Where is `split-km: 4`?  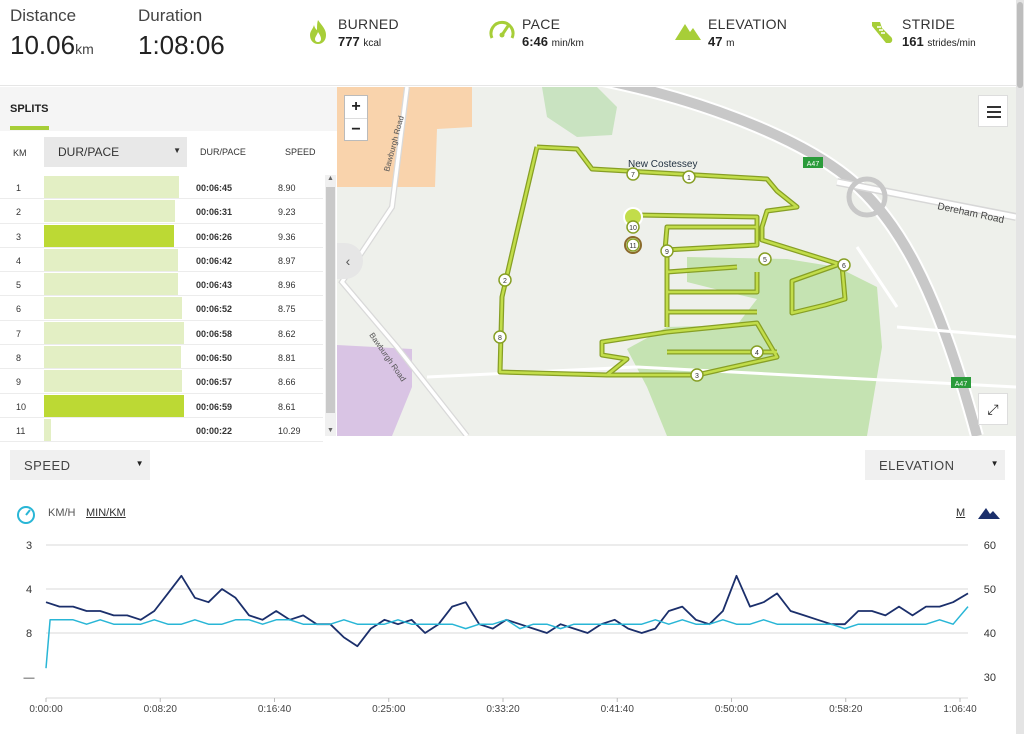
split-km: 4 is located at coordinates (19, 260).